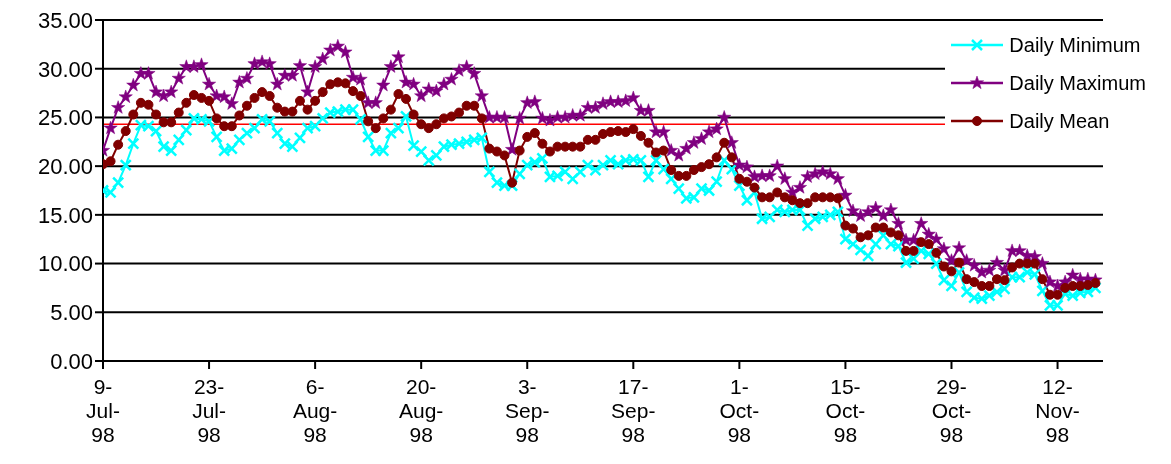  Describe the element at coordinates (845, 410) in the screenshot. I see `x-tick-label: 15-Oct-98` at that location.